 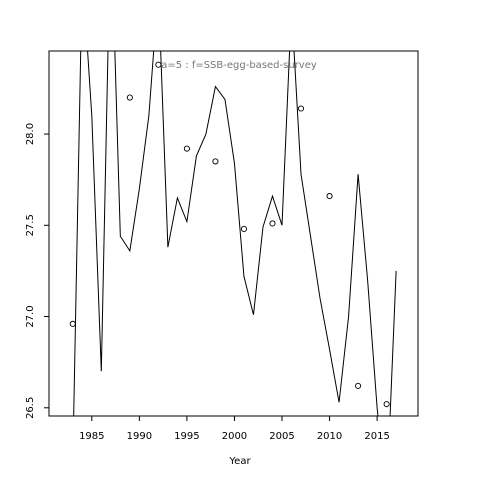 What do you see at coordinates (376, 436) in the screenshot?
I see `x-tick-label: 2015` at bounding box center [376, 436].